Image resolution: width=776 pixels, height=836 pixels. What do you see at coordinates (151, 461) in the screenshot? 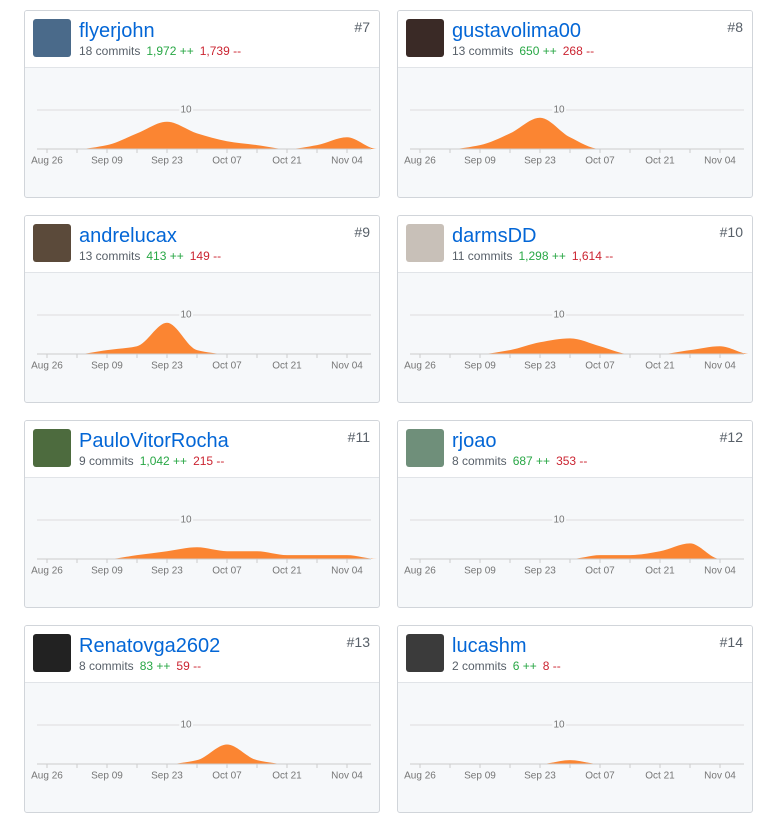
I see `commit-stats: 9 commits 1,042 ++ 215 --` at bounding box center [151, 461].